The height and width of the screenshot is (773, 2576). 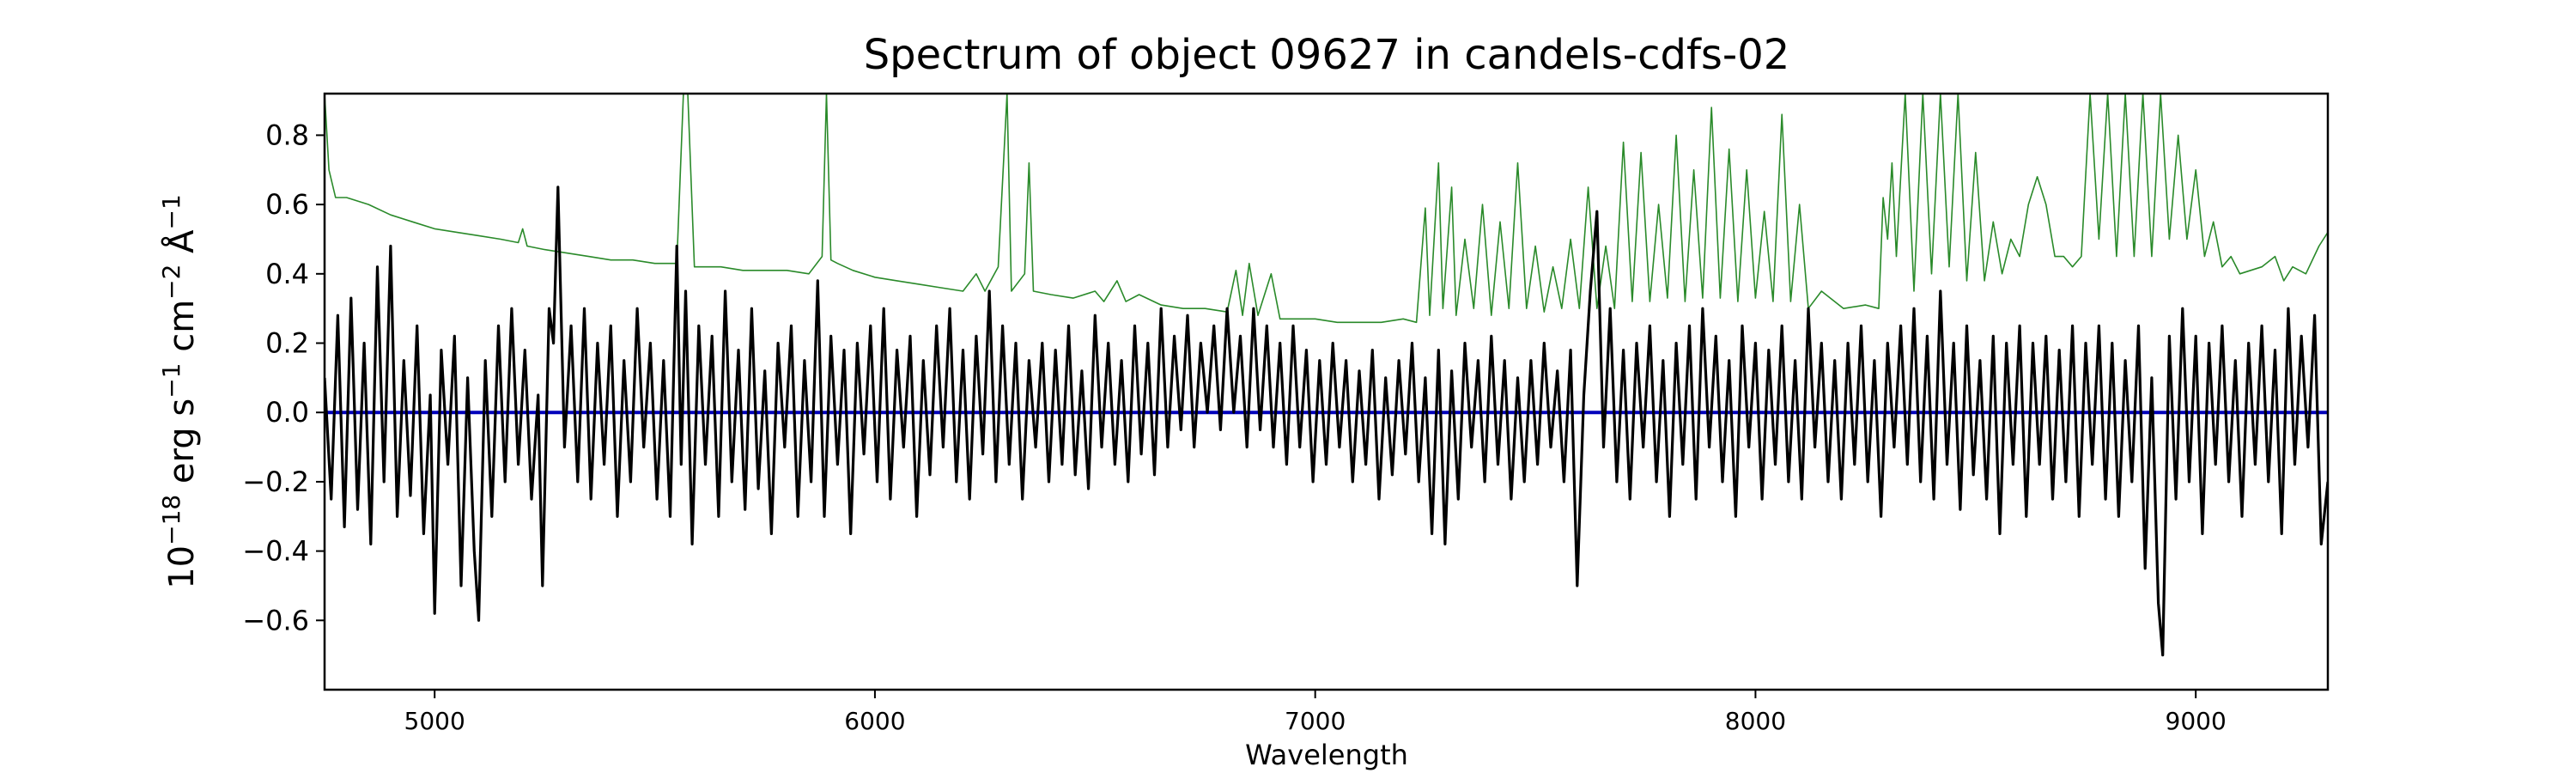 What do you see at coordinates (275, 620) in the screenshot?
I see `y-tick-label: −0.6` at bounding box center [275, 620].